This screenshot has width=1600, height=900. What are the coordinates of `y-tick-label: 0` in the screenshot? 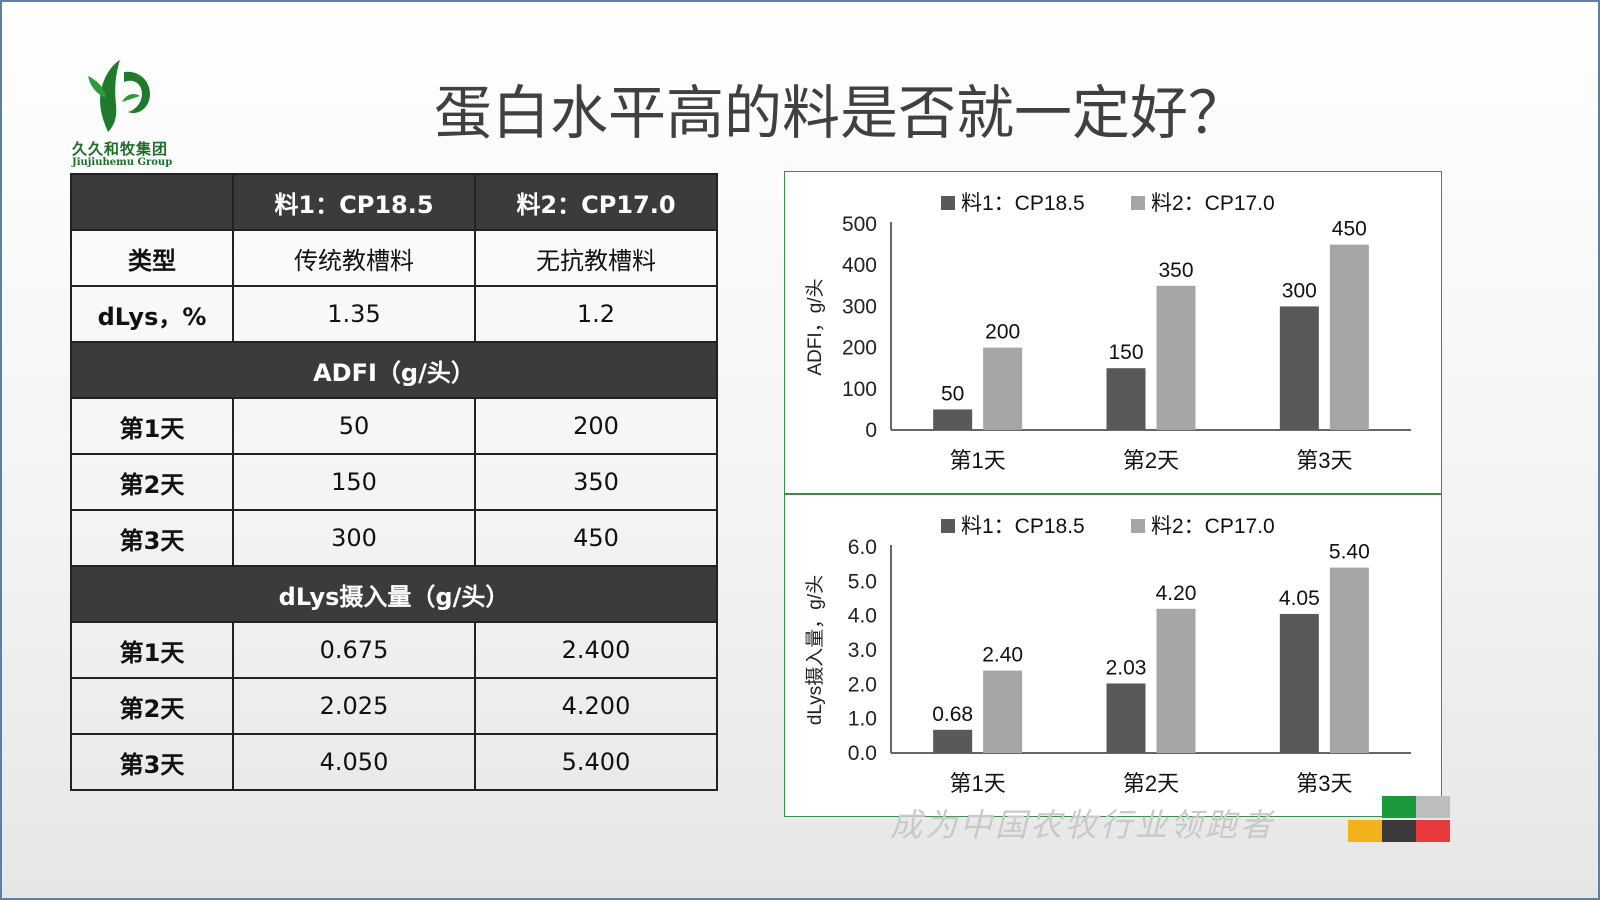 It's located at (871, 430).